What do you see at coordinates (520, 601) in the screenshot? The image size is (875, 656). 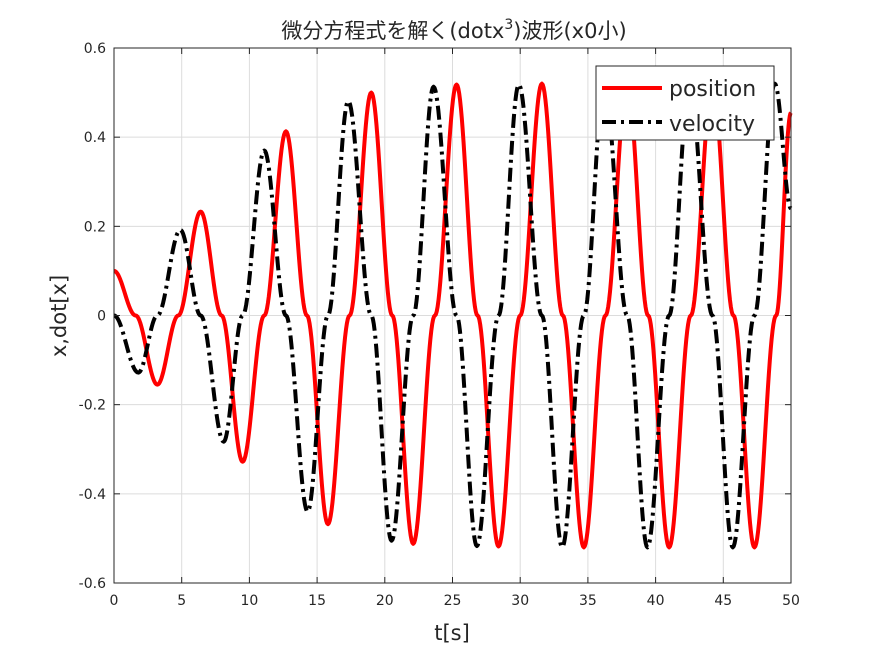 I see `x-tick-label: 30` at bounding box center [520, 601].